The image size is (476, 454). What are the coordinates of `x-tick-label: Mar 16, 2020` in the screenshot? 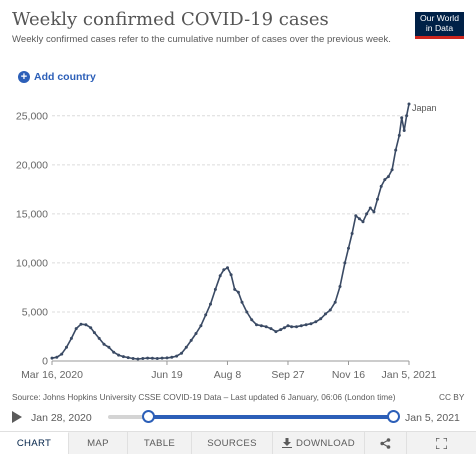 It's located at (52, 375).